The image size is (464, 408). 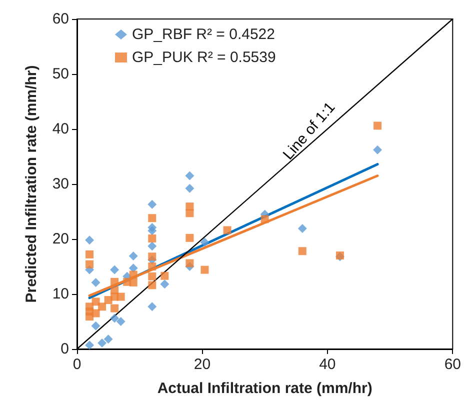 What do you see at coordinates (77, 364) in the screenshot?
I see `x-tick-label: 0` at bounding box center [77, 364].